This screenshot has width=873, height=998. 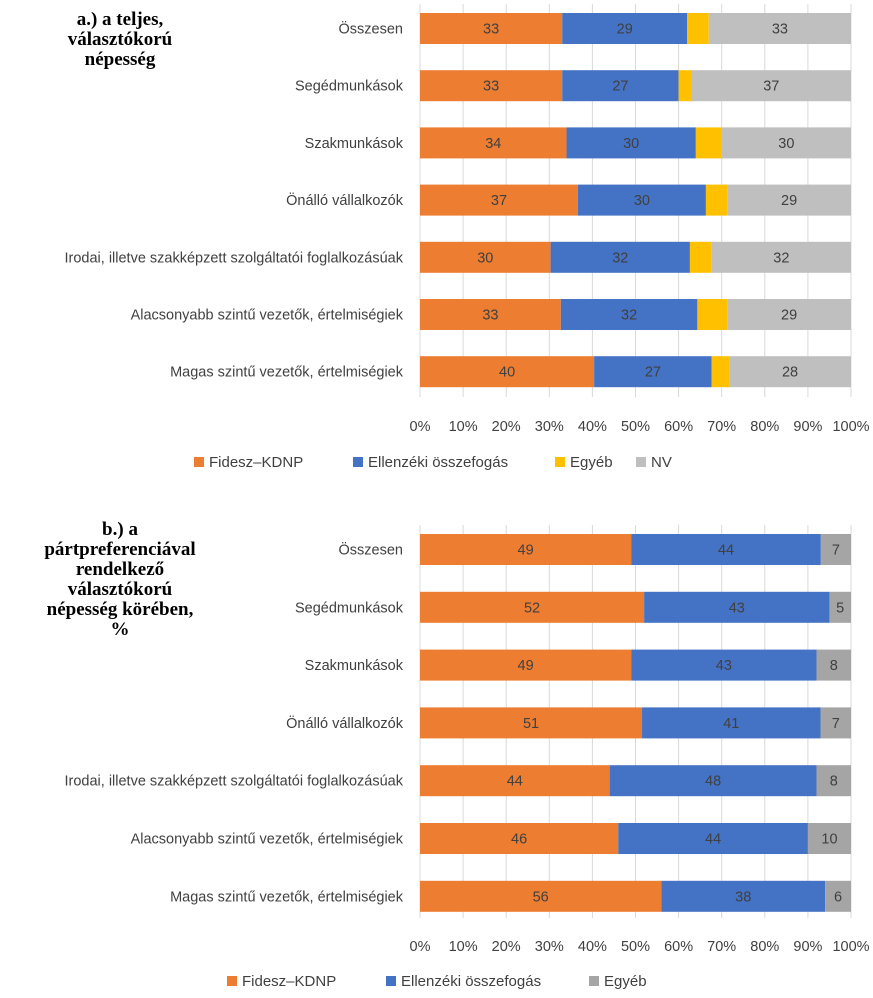 I want to click on data-label: 27, so click(x=620, y=87).